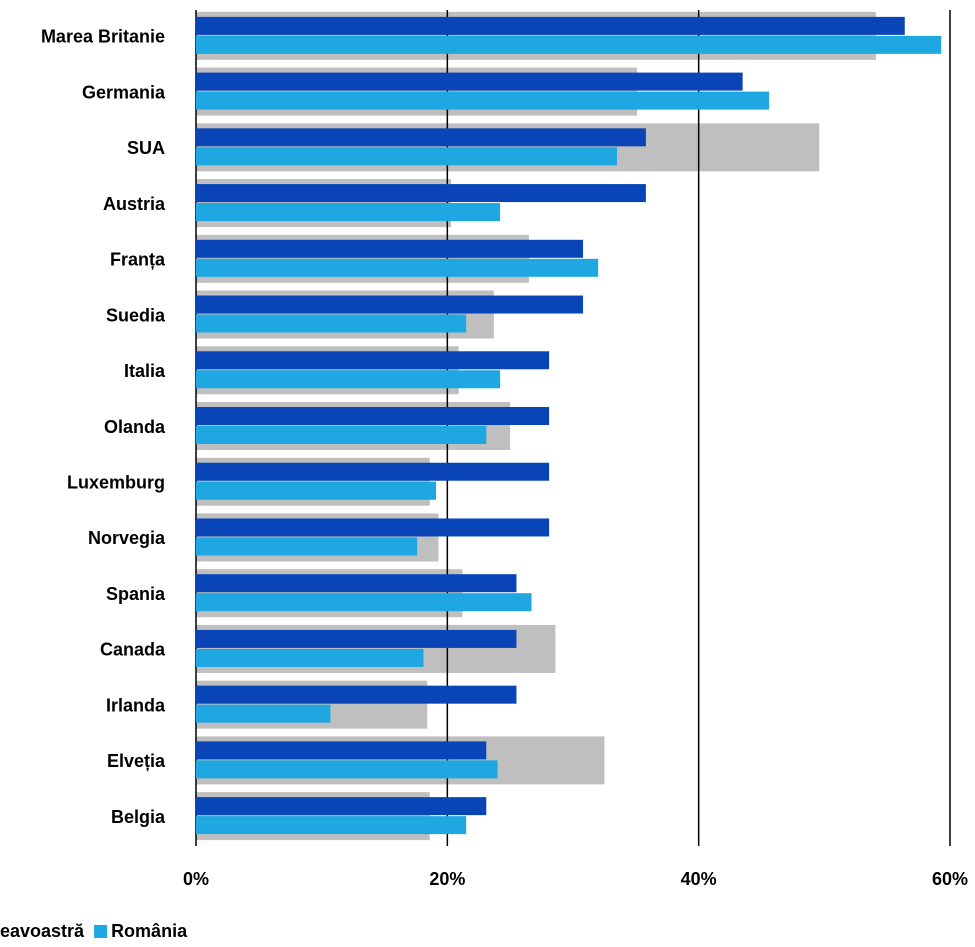  What do you see at coordinates (103, 37) in the screenshot?
I see `y-tick-label: Marea Britanie` at bounding box center [103, 37].